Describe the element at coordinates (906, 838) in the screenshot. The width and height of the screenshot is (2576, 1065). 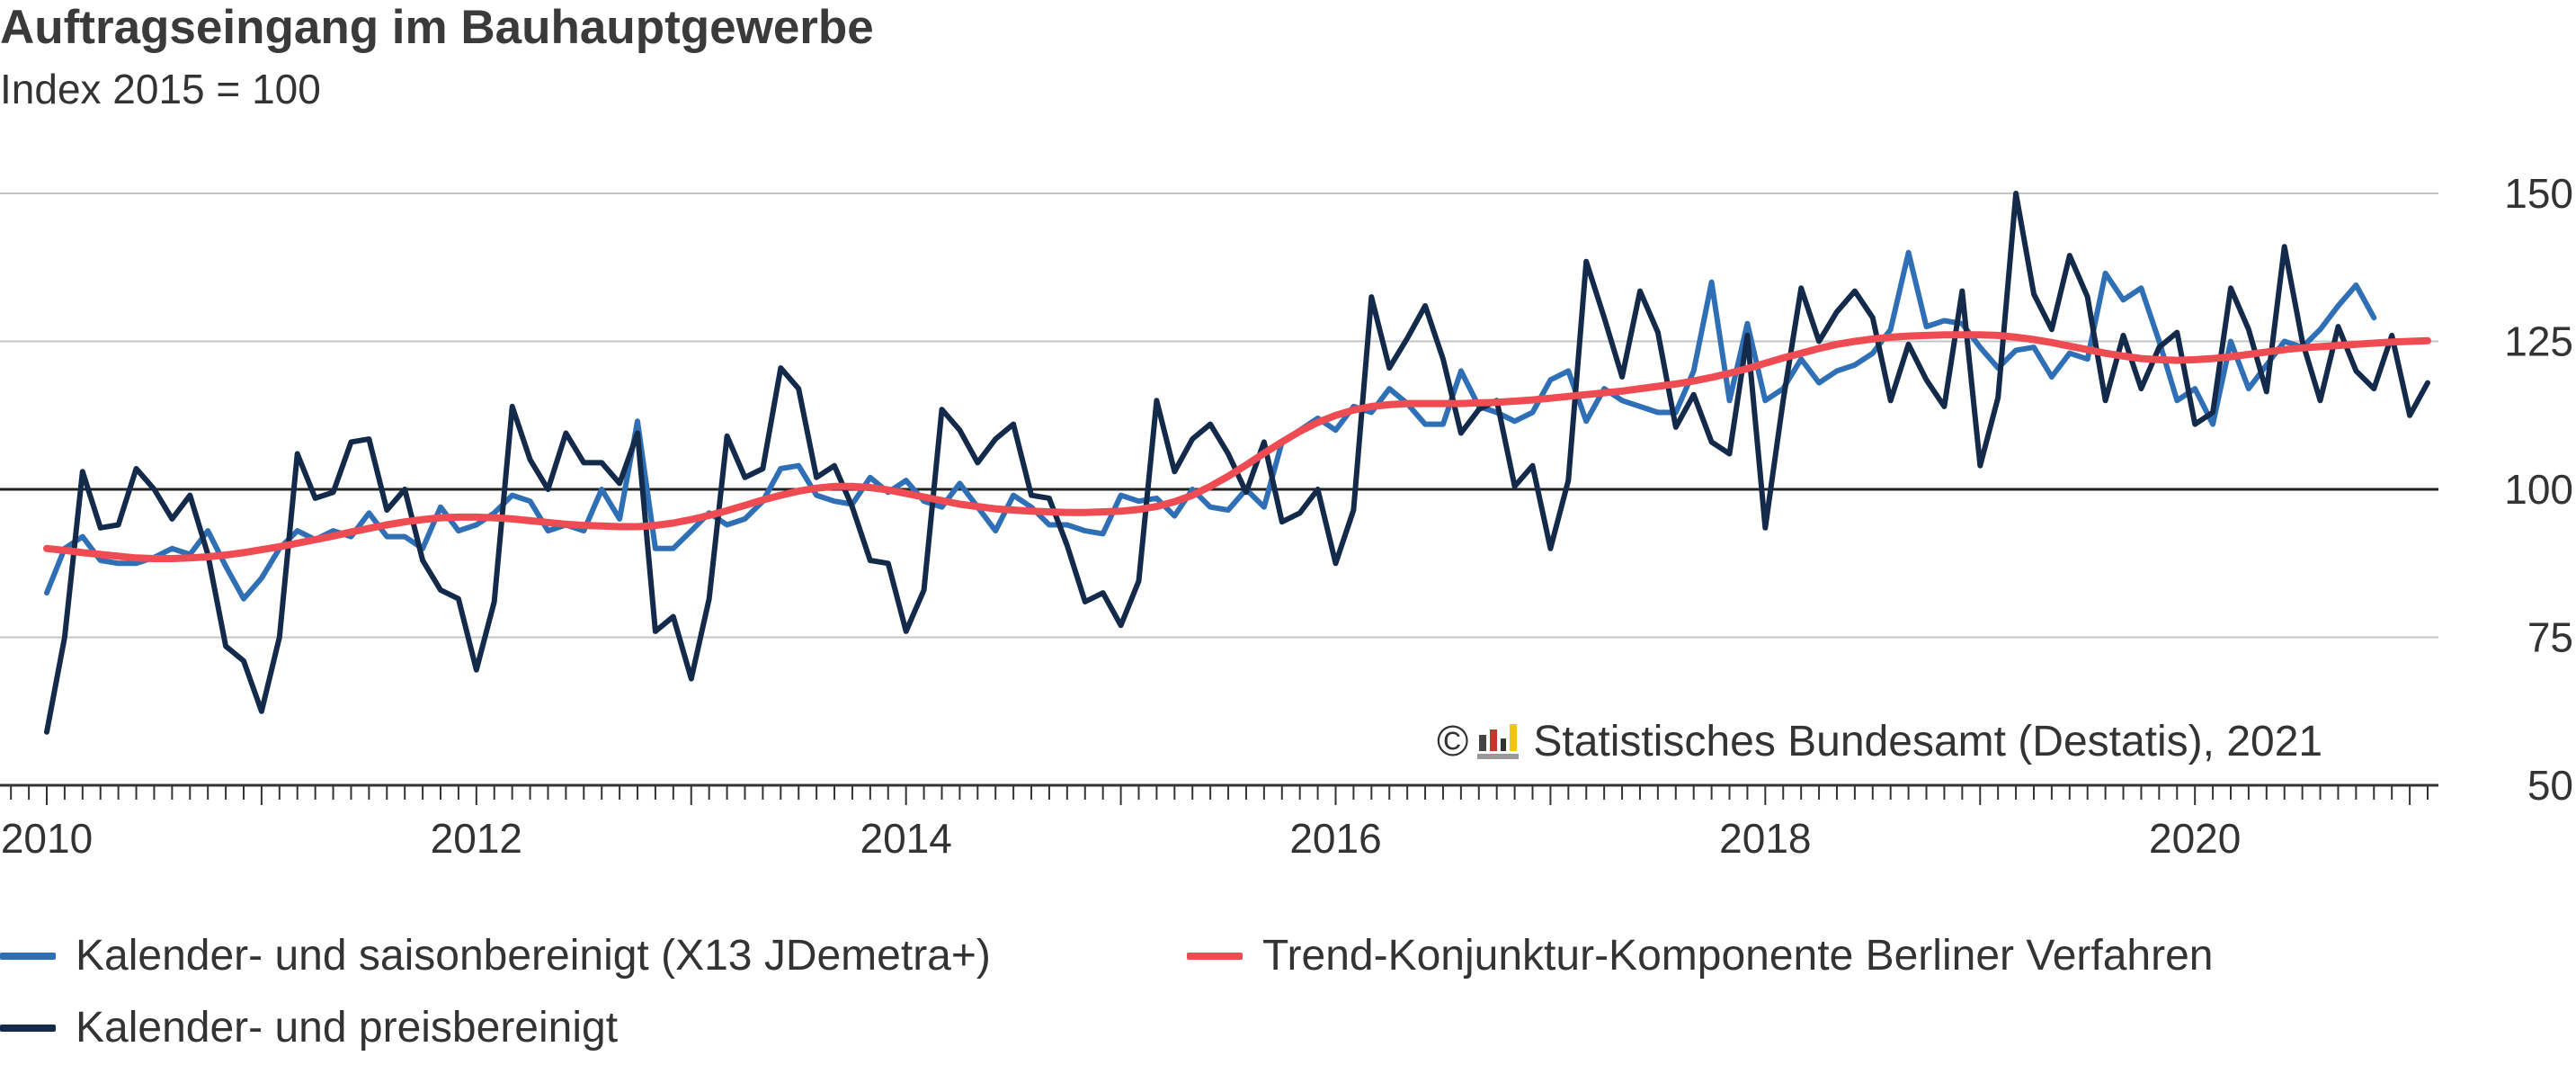
I see `x-tick-label-2014: 2014` at that location.